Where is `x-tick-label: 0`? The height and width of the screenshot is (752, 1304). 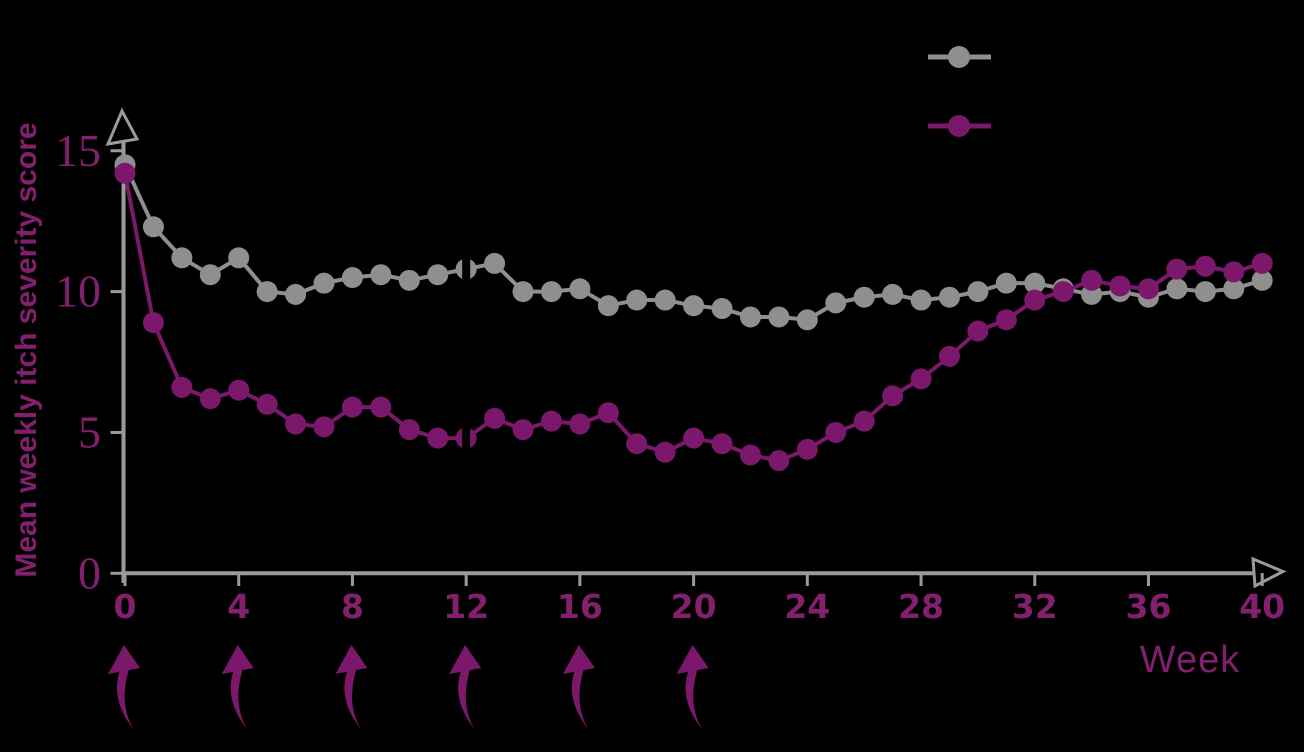
x-tick-label: 0 is located at coordinates (125, 606).